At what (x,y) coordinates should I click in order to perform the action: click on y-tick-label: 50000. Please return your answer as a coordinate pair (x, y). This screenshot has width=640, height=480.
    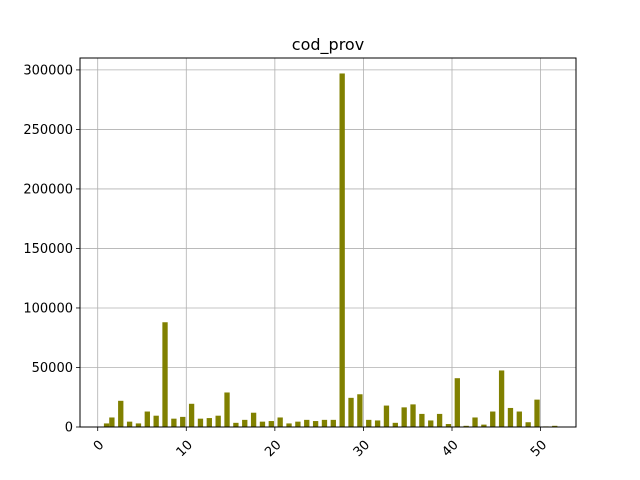
    Looking at the image, I should click on (52, 368).